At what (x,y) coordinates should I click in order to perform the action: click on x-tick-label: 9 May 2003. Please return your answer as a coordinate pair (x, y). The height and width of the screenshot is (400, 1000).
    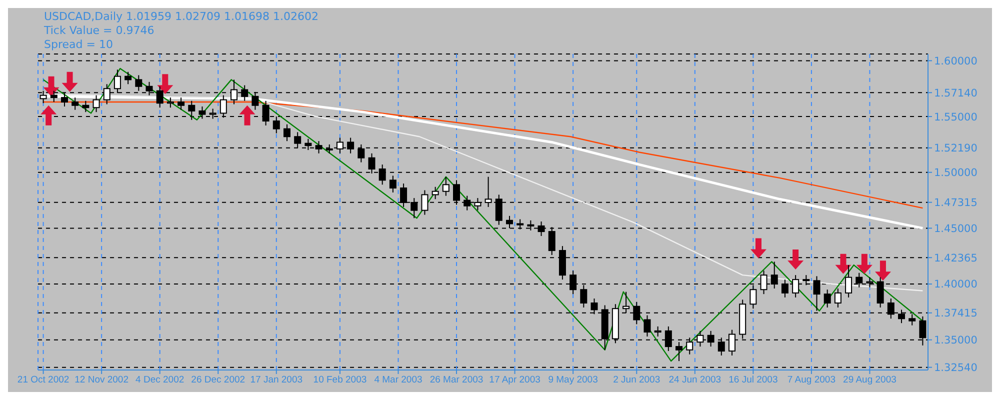
    Looking at the image, I should click on (573, 380).